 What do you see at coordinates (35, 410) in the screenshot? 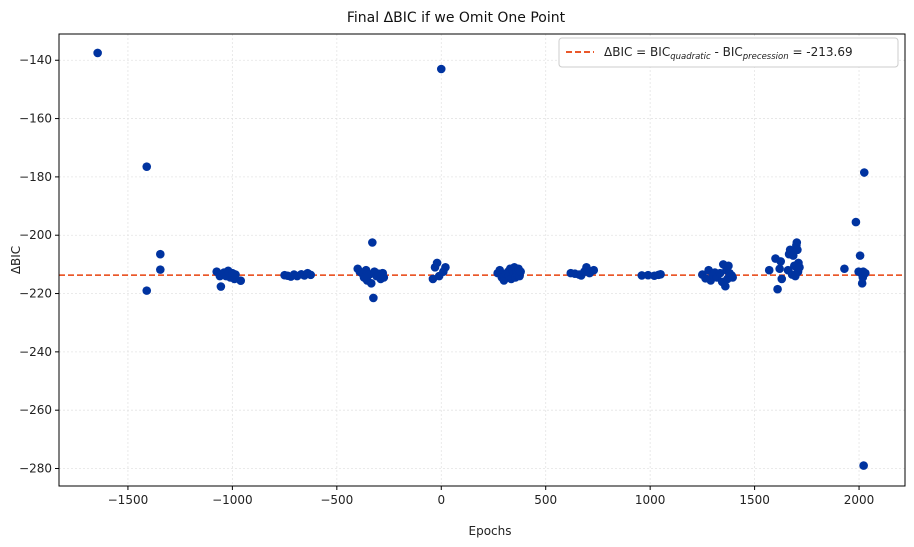
I see `y-tick-label: −260` at bounding box center [35, 410].